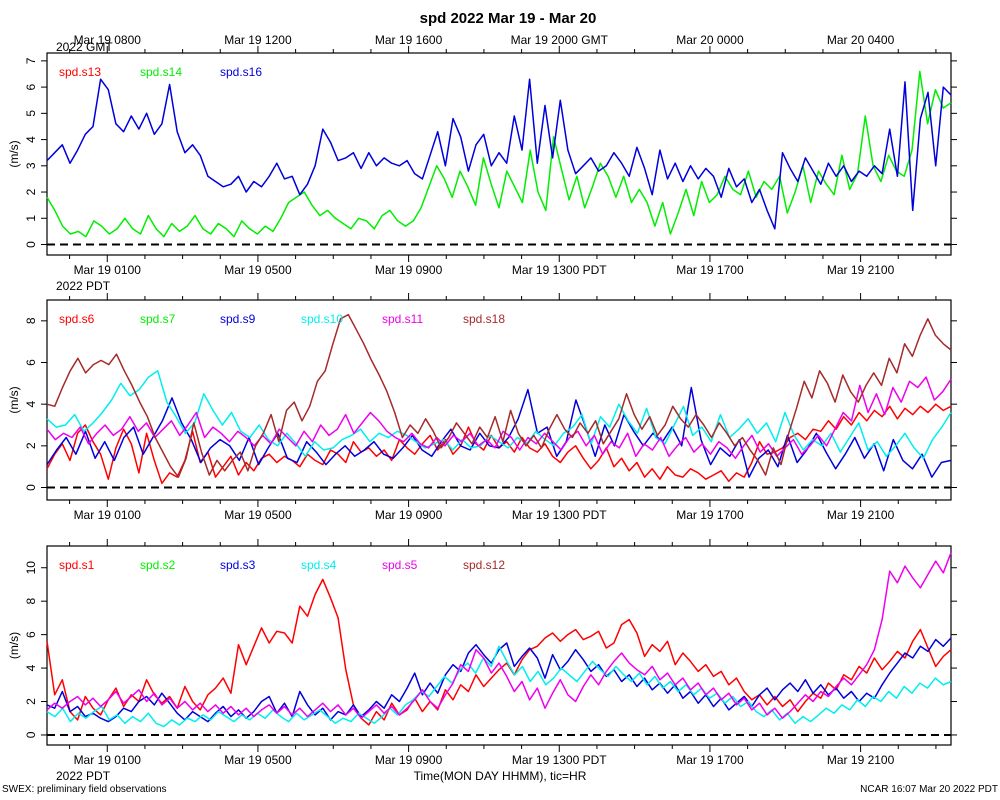  Describe the element at coordinates (77, 565) in the screenshot. I see `legend-entry-spd.s1: spd.s1` at that location.